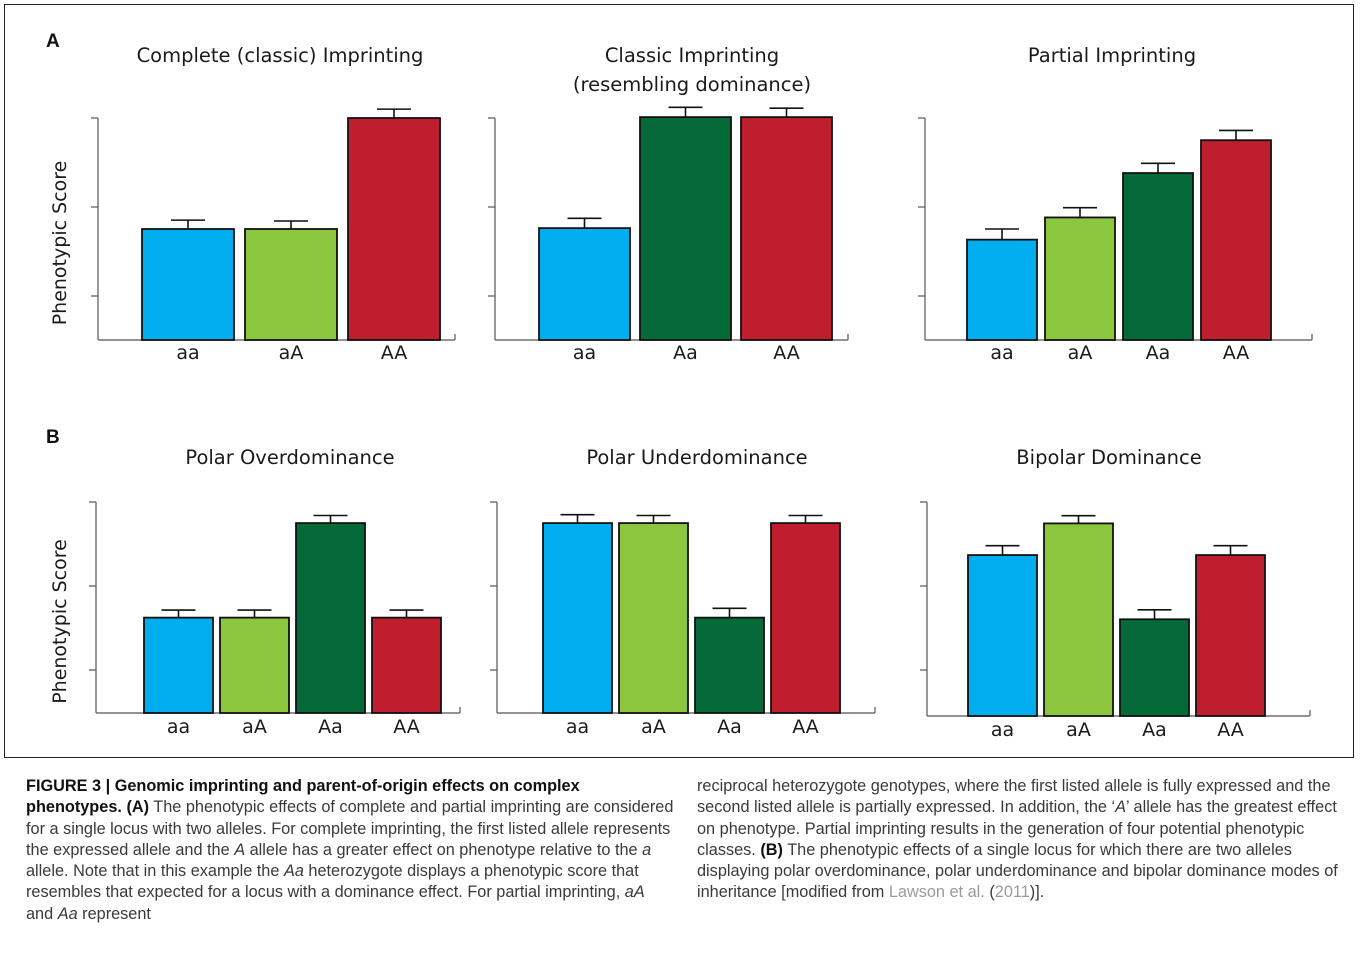 The height and width of the screenshot is (959, 1360). What do you see at coordinates (1158, 353) in the screenshot?
I see `category-label-2-Aa: Aa` at bounding box center [1158, 353].